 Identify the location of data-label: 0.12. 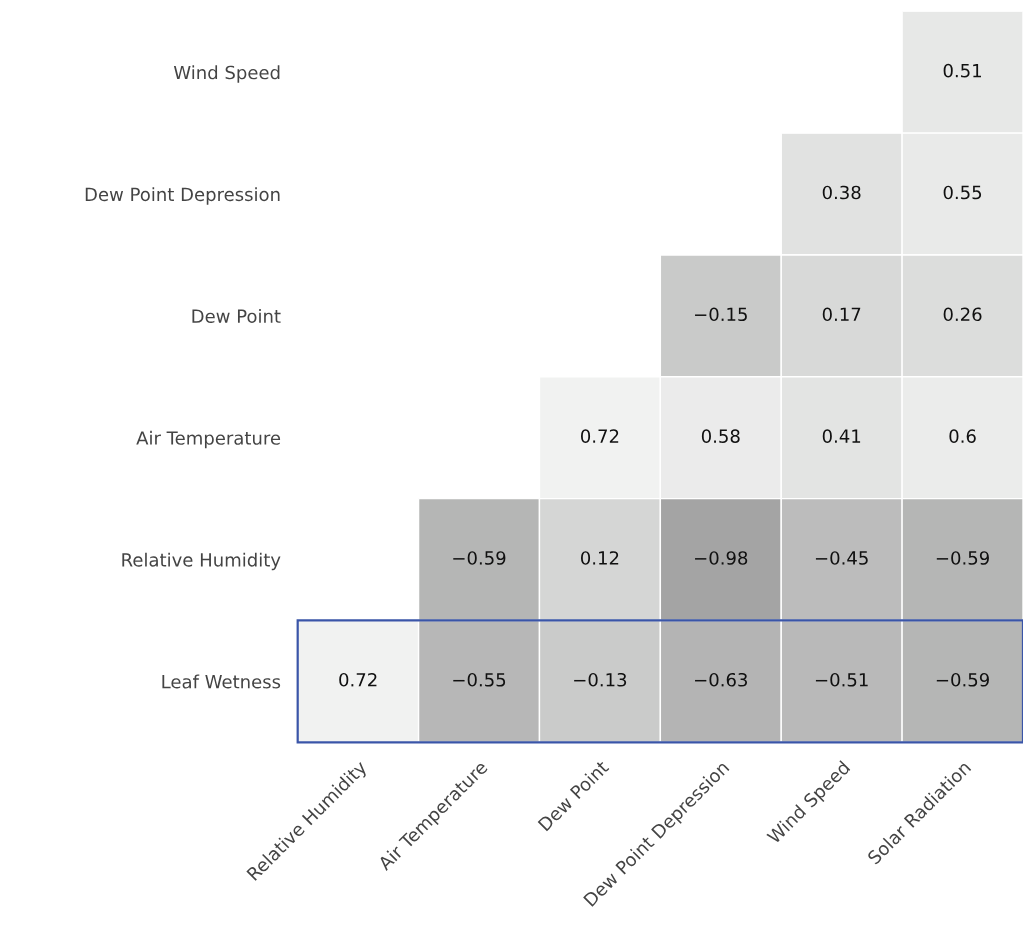
(599, 558).